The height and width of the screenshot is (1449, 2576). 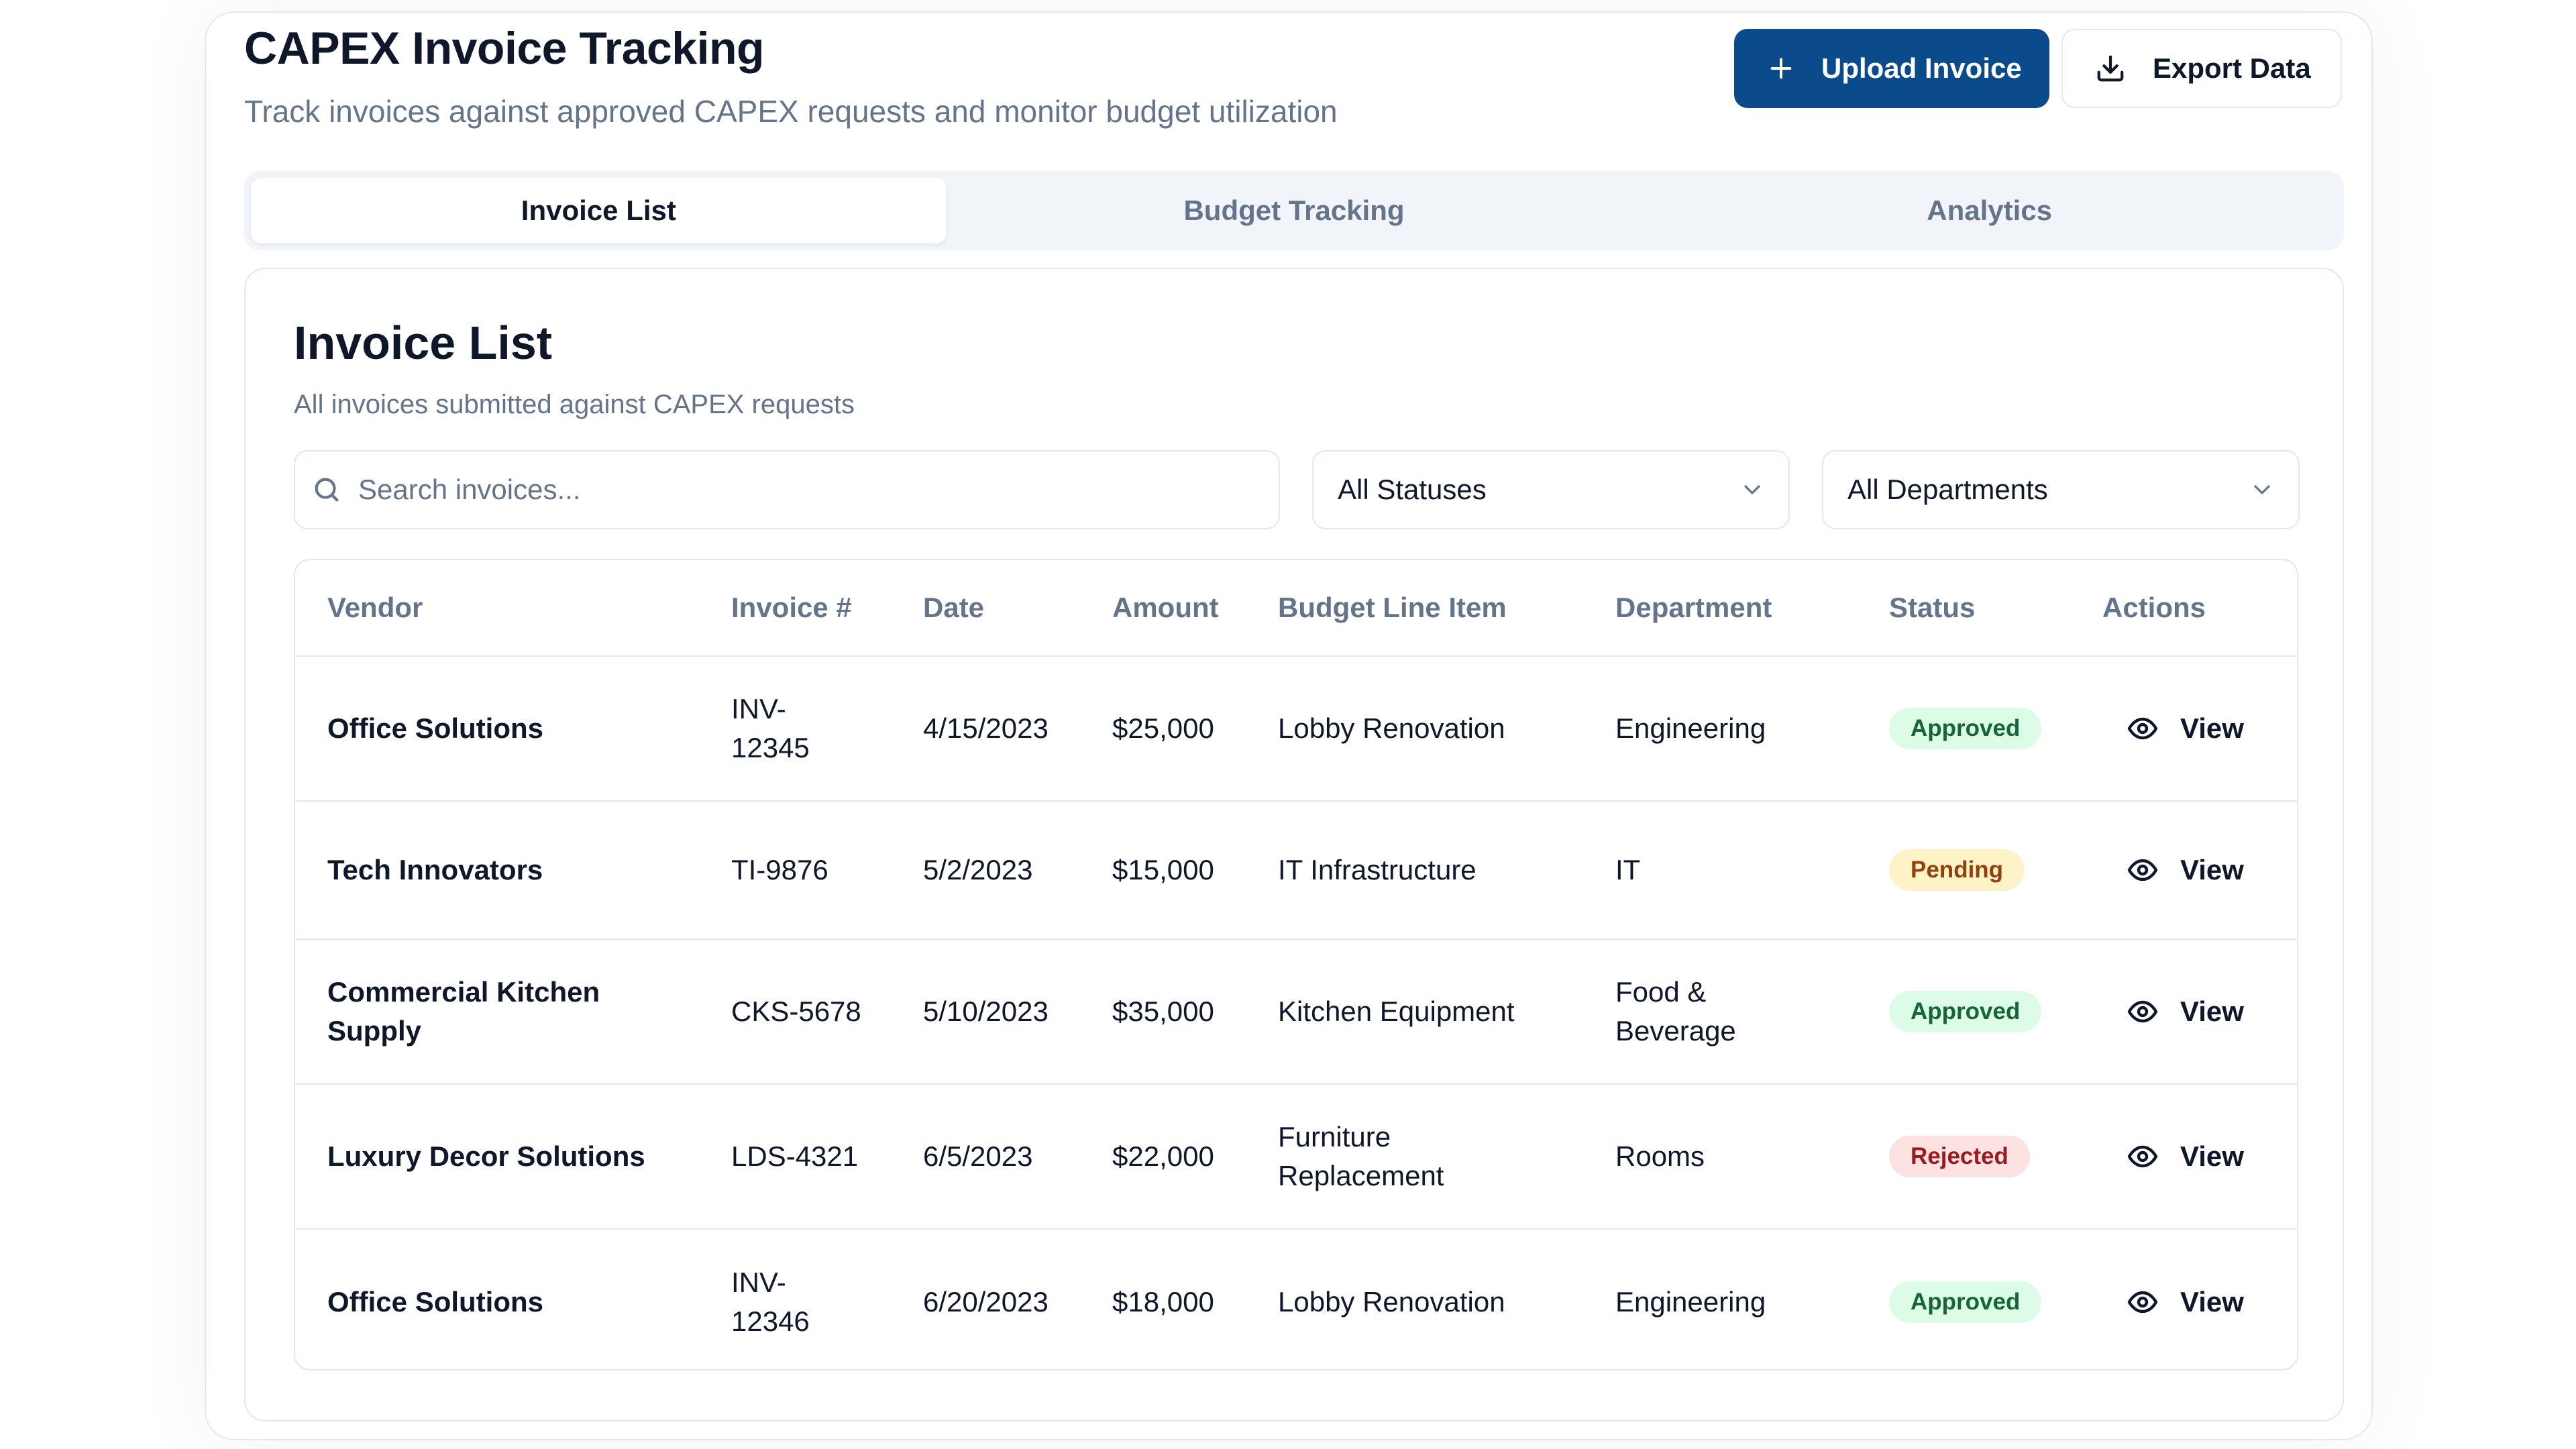 What do you see at coordinates (779, 869) in the screenshot?
I see `invoice-text: TI-9876` at bounding box center [779, 869].